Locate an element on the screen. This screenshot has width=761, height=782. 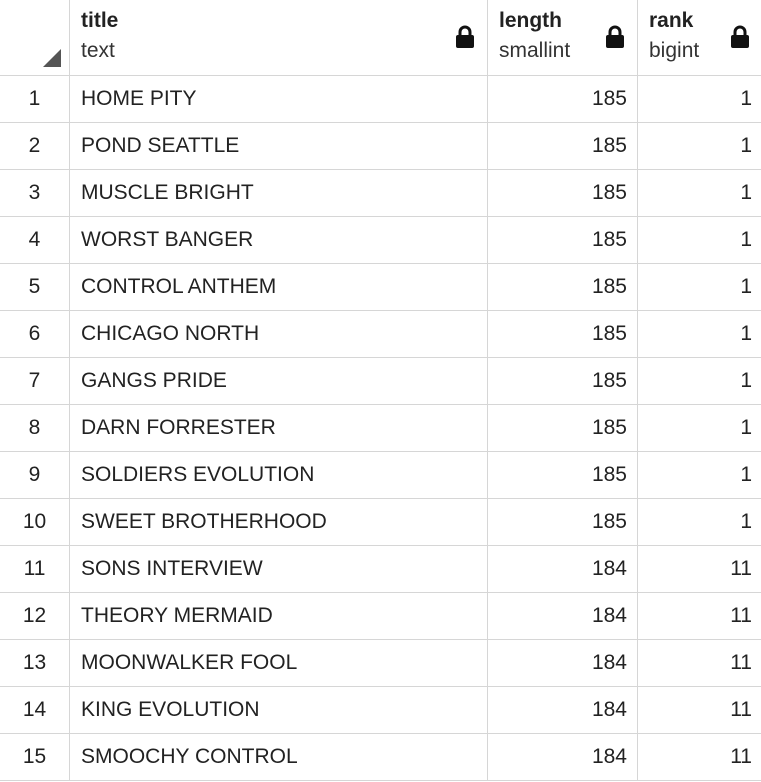
row-number: 10 is located at coordinates (35, 522).